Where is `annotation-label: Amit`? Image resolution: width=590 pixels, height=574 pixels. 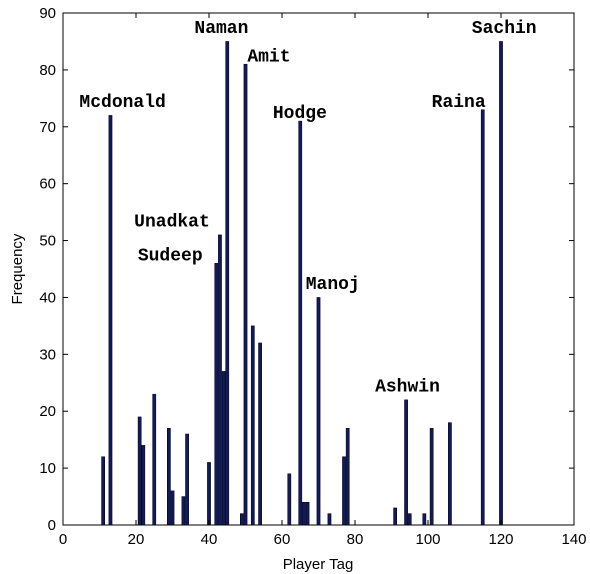 annotation-label: Amit is located at coordinates (268, 57).